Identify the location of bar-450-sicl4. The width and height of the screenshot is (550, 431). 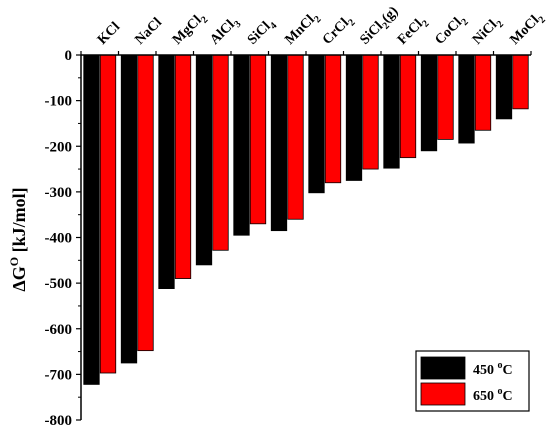
(241, 145).